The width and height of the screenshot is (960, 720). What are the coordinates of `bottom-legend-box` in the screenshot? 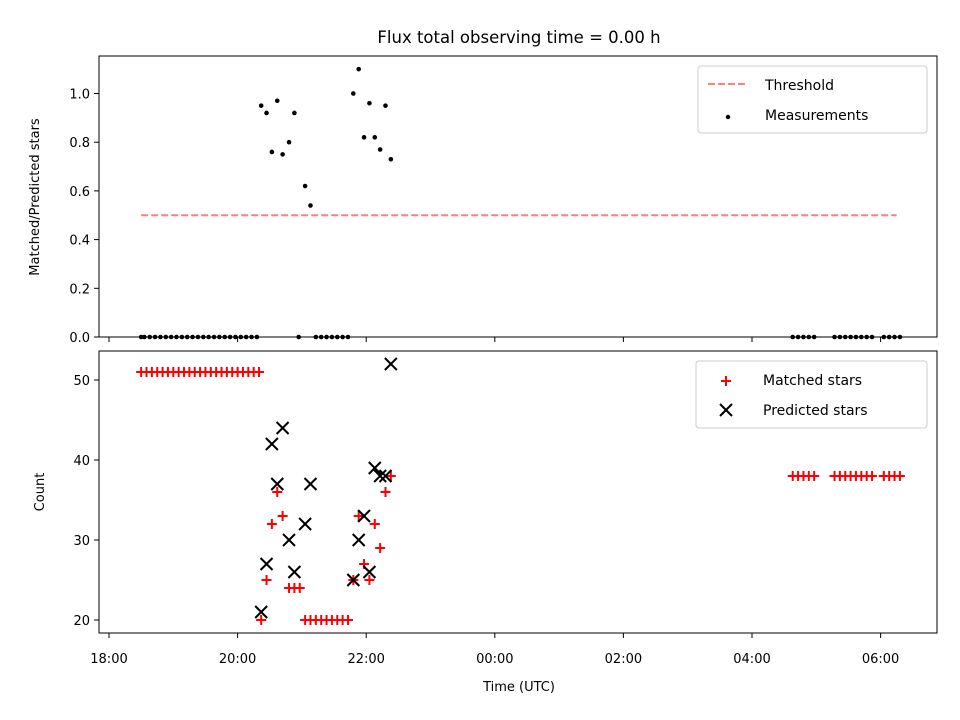 It's located at (811, 394).